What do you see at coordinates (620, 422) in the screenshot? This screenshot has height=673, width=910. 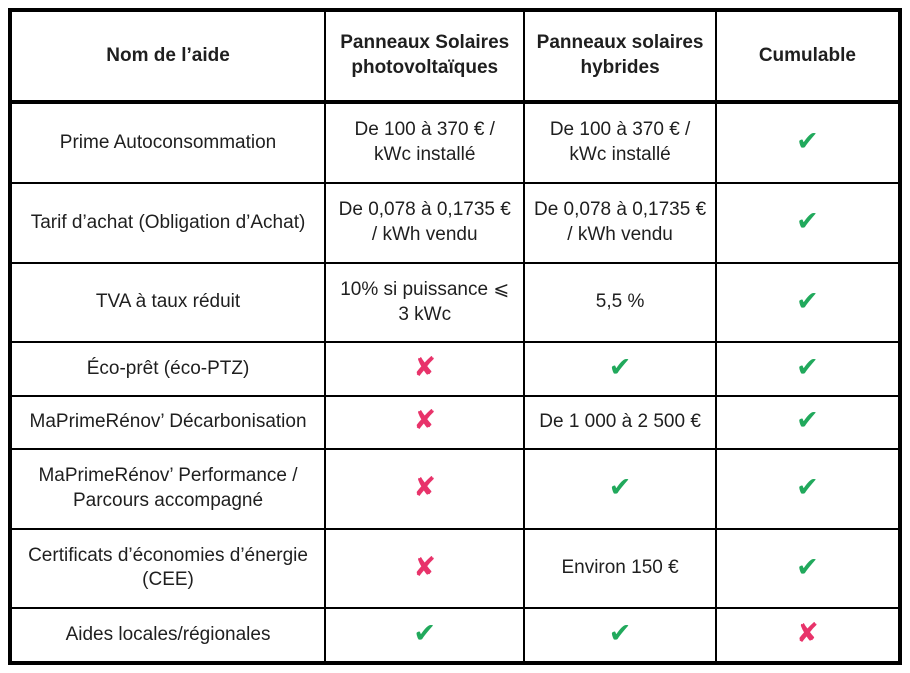 I see `hybrid-value-cell: De 1 000 à 2 500 €` at bounding box center [620, 422].